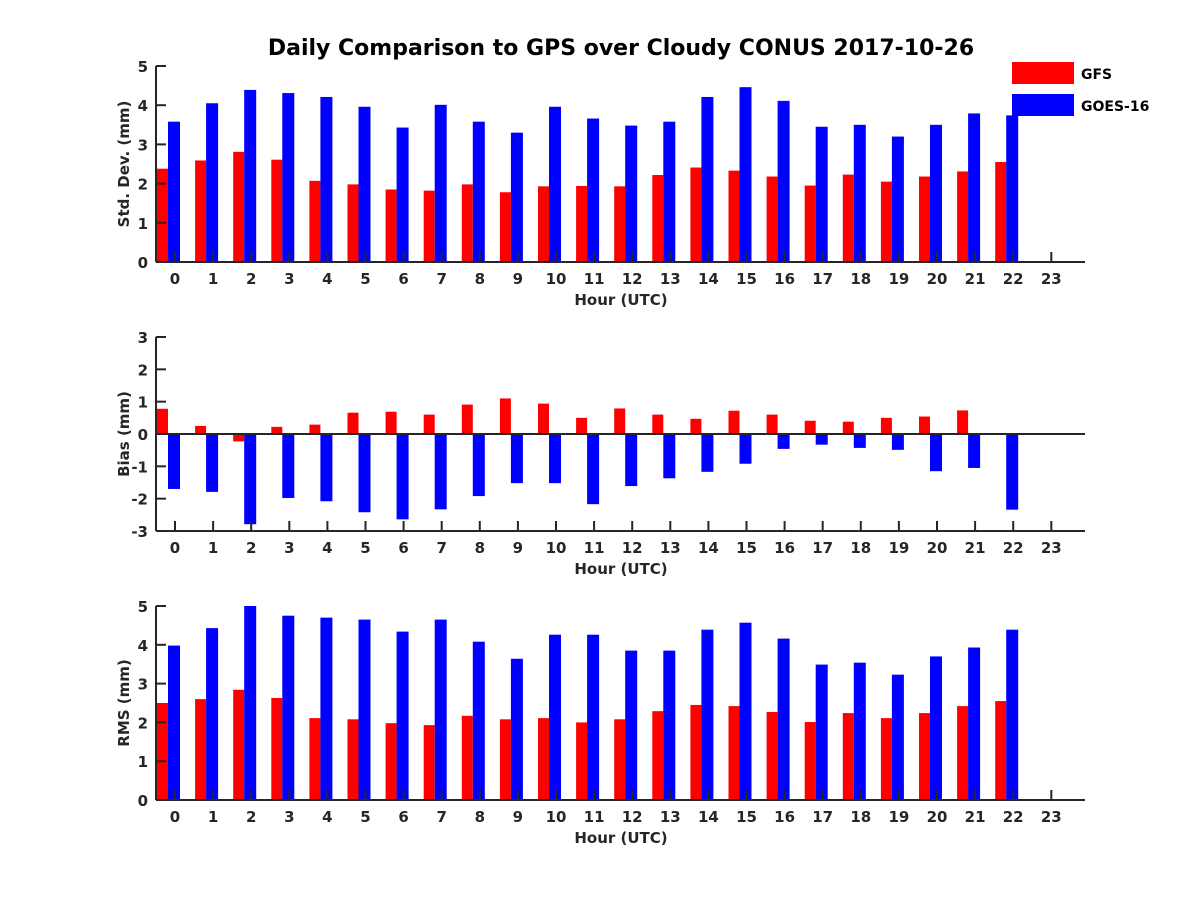 This screenshot has width=1200, height=904. What do you see at coordinates (784, 817) in the screenshot?
I see `x-tick-label-rms: 16` at bounding box center [784, 817].